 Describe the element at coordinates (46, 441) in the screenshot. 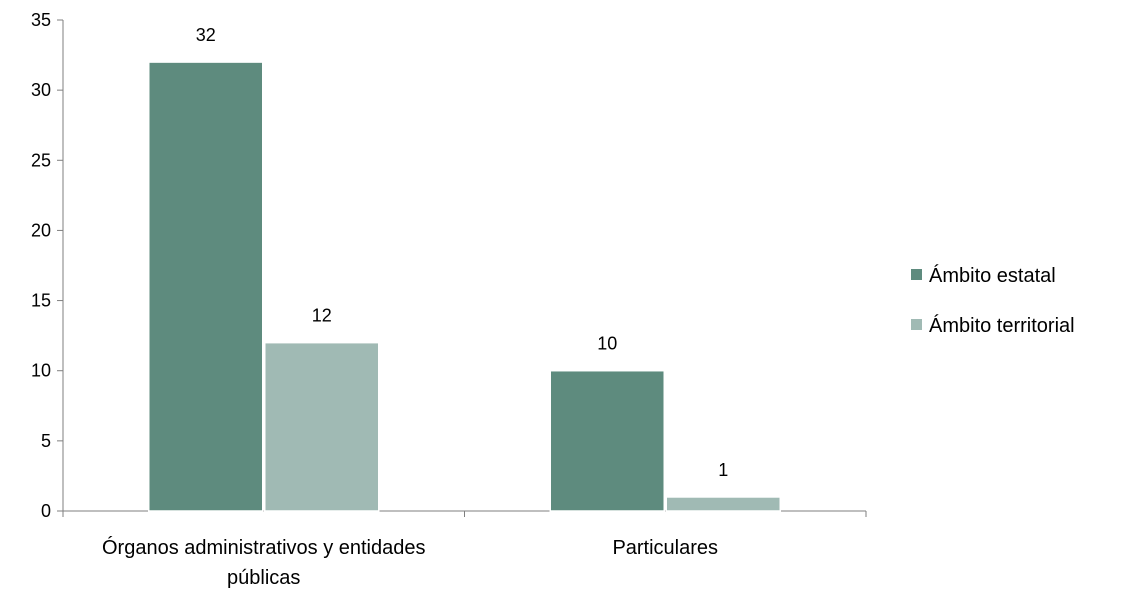

I see `y-tick-label: 5` at that location.